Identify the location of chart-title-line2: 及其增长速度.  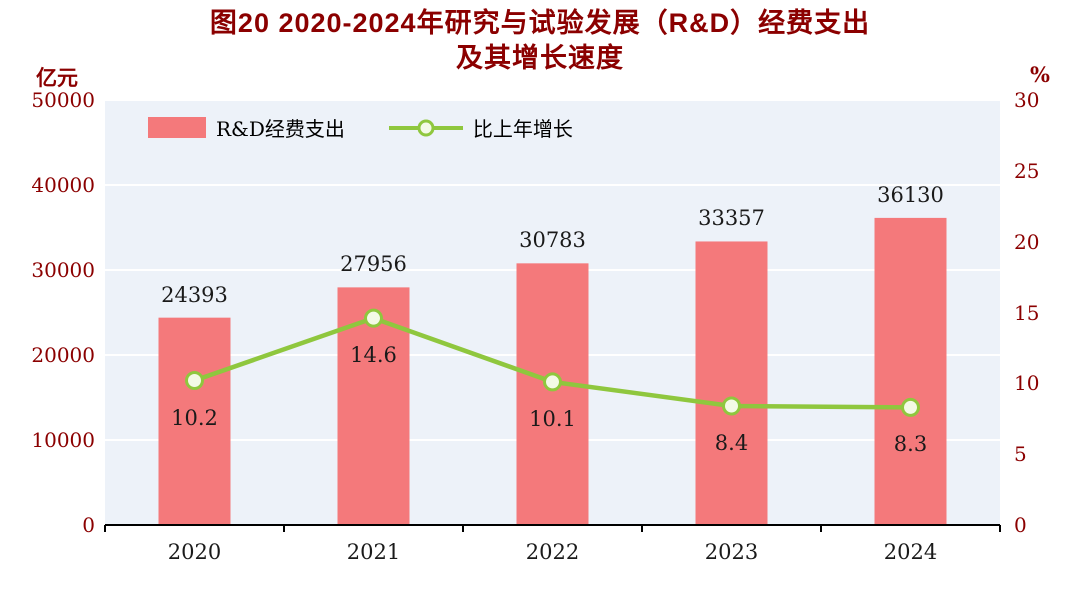
(540, 58).